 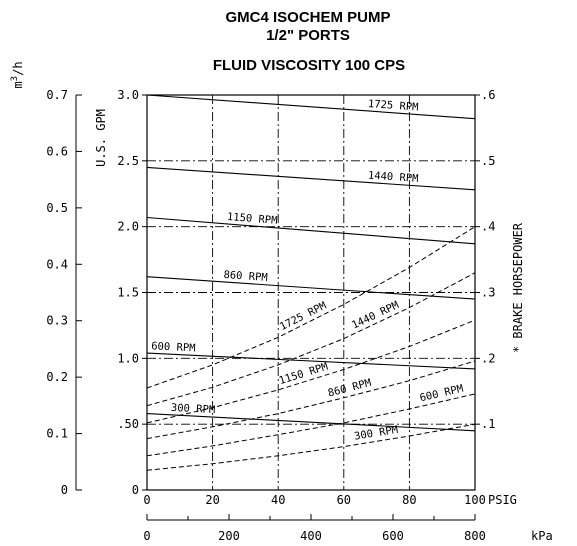 What do you see at coordinates (344, 500) in the screenshot?
I see `psig-tick-label: 60` at bounding box center [344, 500].